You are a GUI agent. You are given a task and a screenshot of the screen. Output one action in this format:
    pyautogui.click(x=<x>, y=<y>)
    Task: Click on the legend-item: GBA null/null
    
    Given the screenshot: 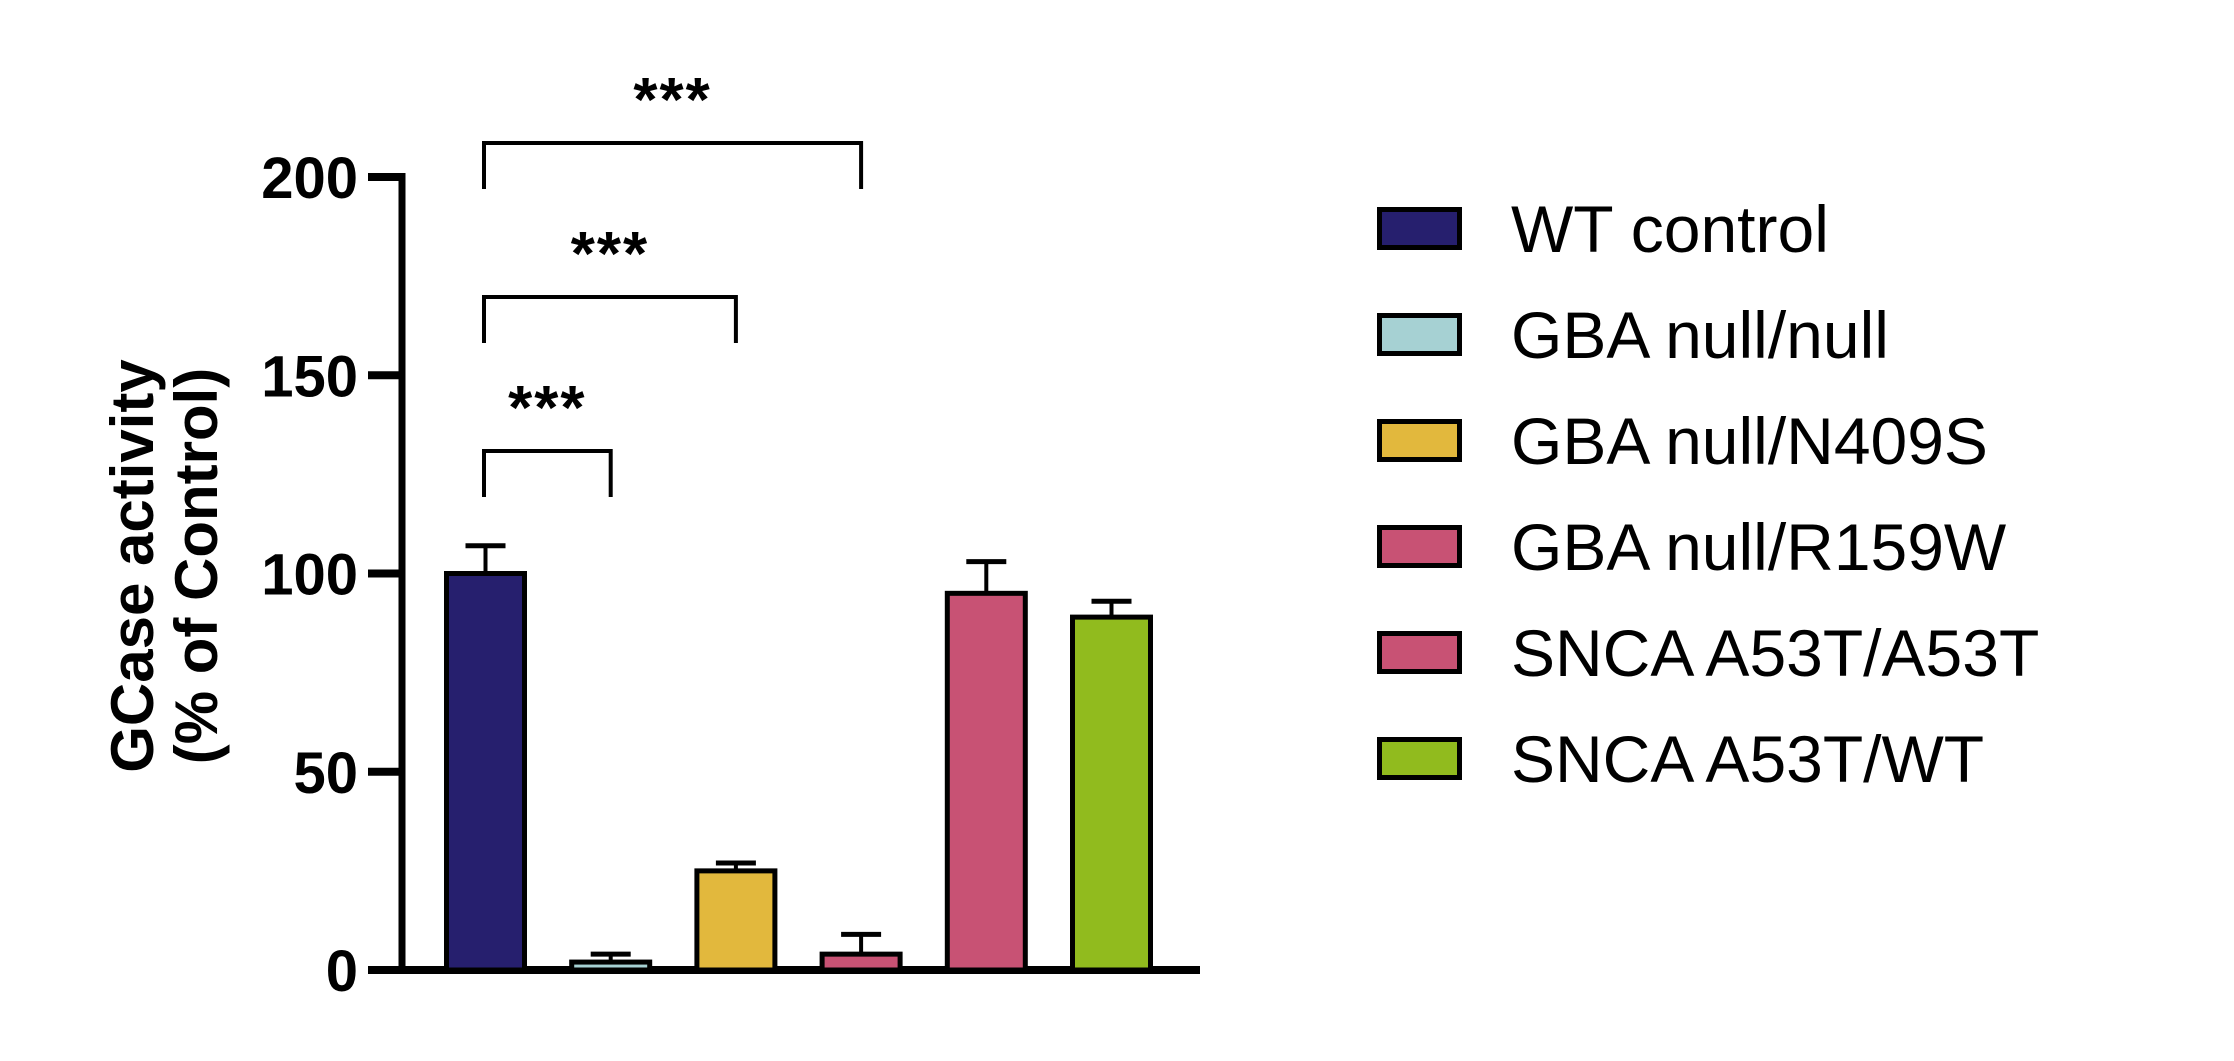 What is the action you would take?
    pyautogui.click(x=1633, y=335)
    